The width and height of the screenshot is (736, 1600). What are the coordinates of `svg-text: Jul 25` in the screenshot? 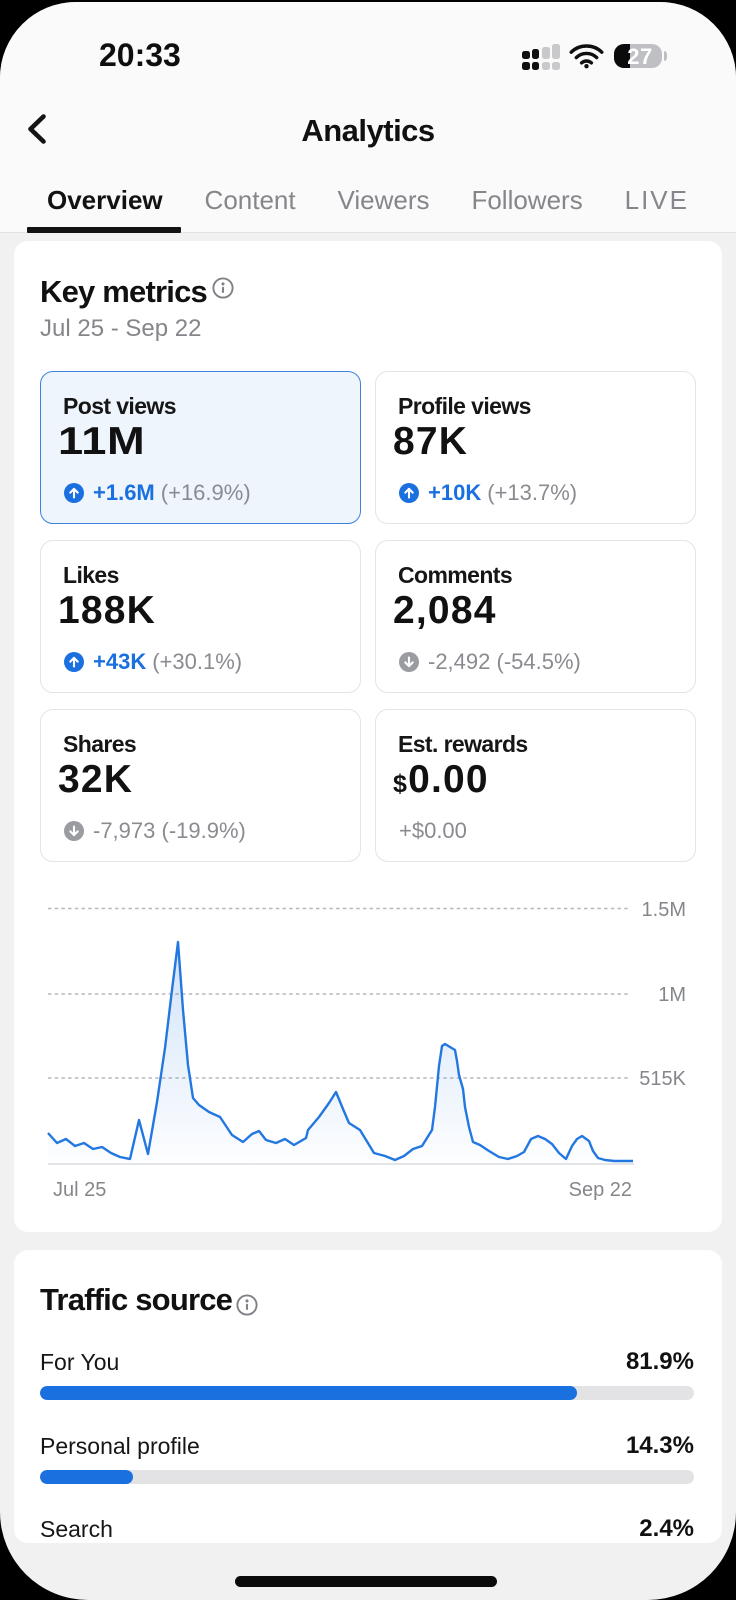 It's located at (79, 1190).